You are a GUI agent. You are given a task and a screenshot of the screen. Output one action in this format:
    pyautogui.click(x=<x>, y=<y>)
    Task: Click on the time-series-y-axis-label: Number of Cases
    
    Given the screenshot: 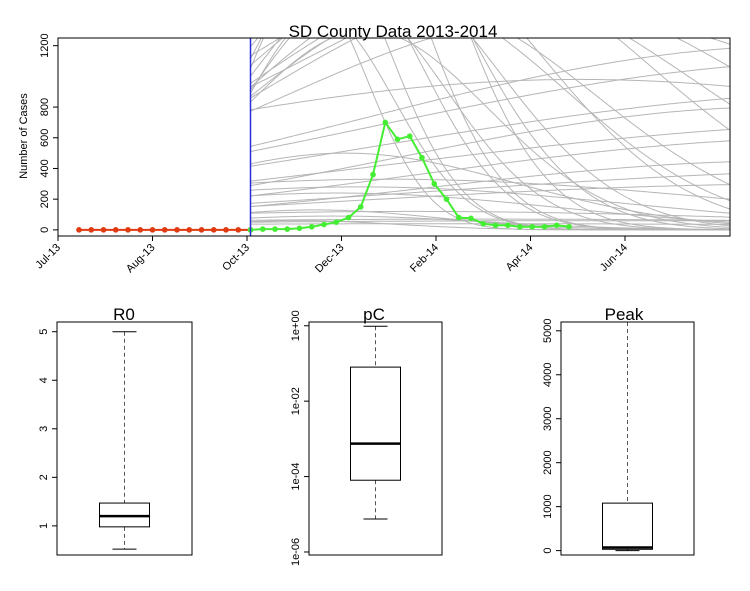 What is the action you would take?
    pyautogui.click(x=24, y=136)
    